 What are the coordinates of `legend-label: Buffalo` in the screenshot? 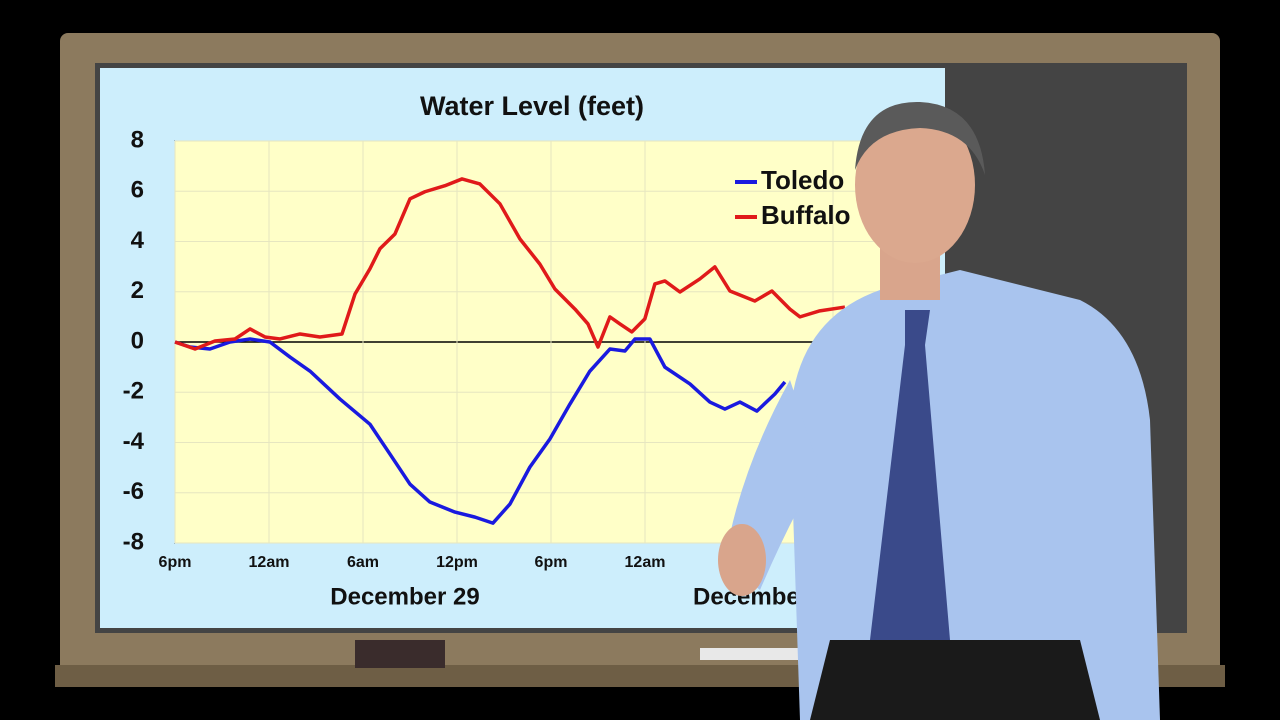 It's located at (806, 215).